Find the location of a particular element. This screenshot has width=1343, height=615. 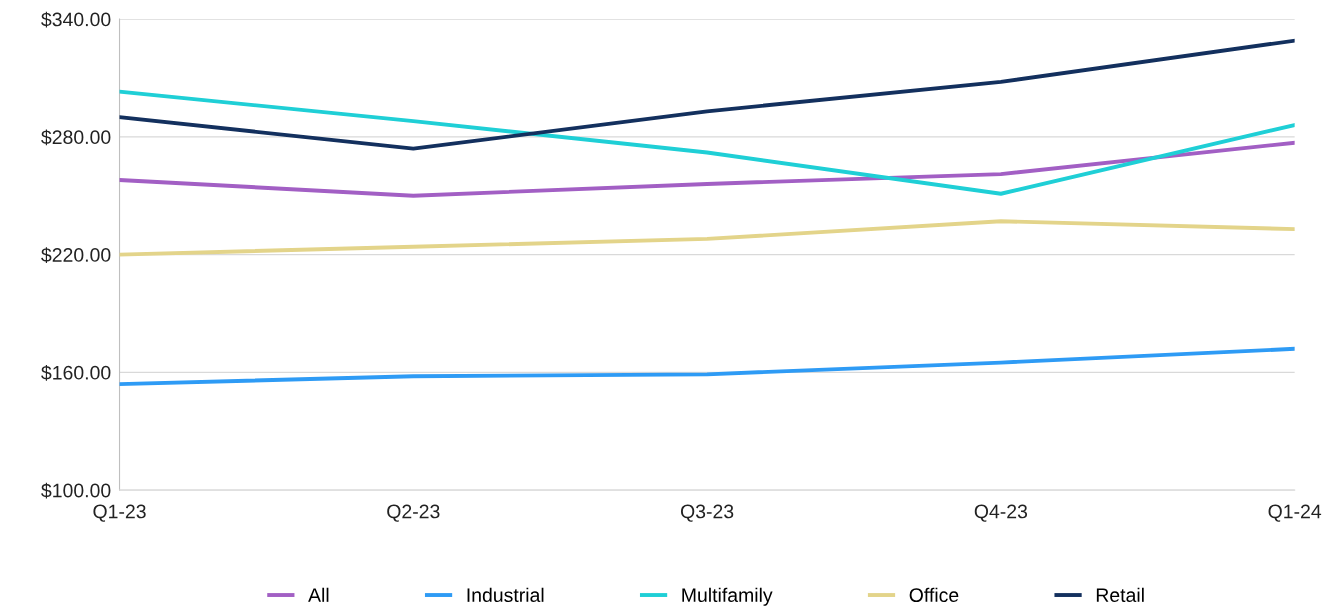

x-tick-label: Q2-23 is located at coordinates (413, 513).